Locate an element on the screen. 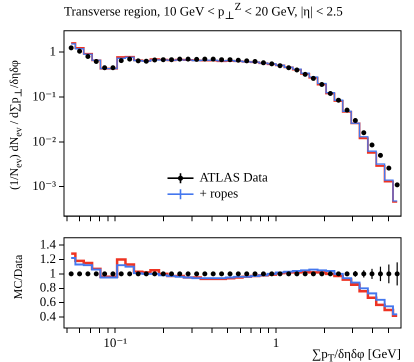 This screenshot has height=362, width=414. y-tick-label: 10⁻² is located at coordinates (44, 140).